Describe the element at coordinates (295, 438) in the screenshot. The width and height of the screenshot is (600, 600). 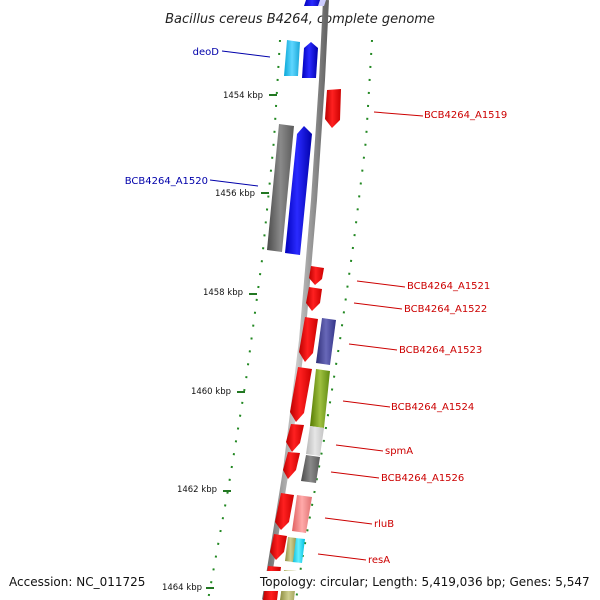
I see `gene-feature-spmA` at that location.